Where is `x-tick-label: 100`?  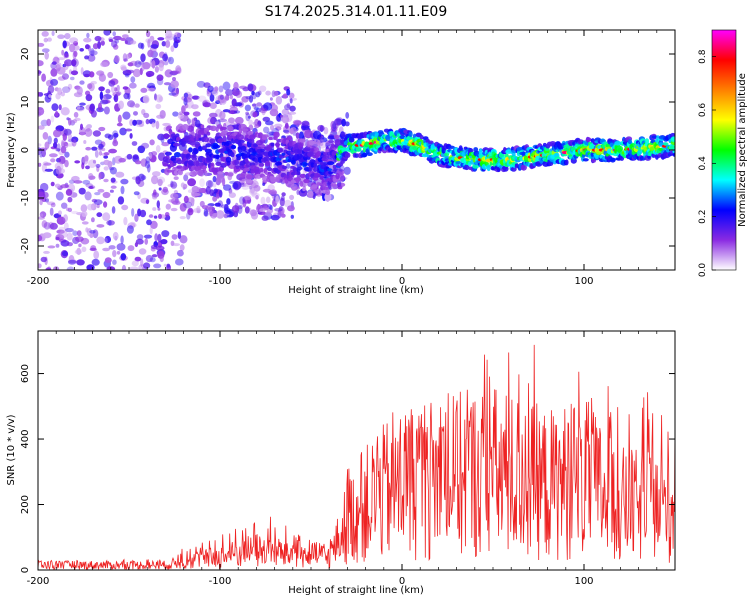
x-tick-label: 100 is located at coordinates (583, 581).